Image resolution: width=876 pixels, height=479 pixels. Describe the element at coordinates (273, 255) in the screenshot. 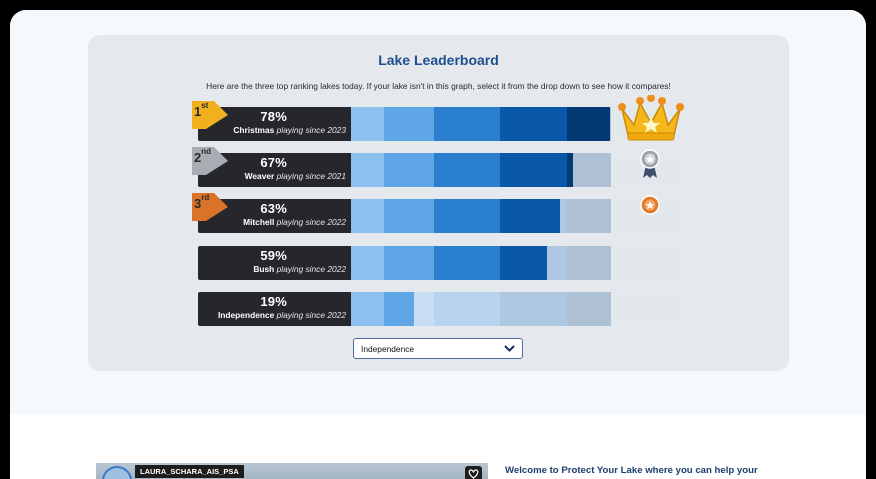

I see `lake-percent: 59%` at that location.